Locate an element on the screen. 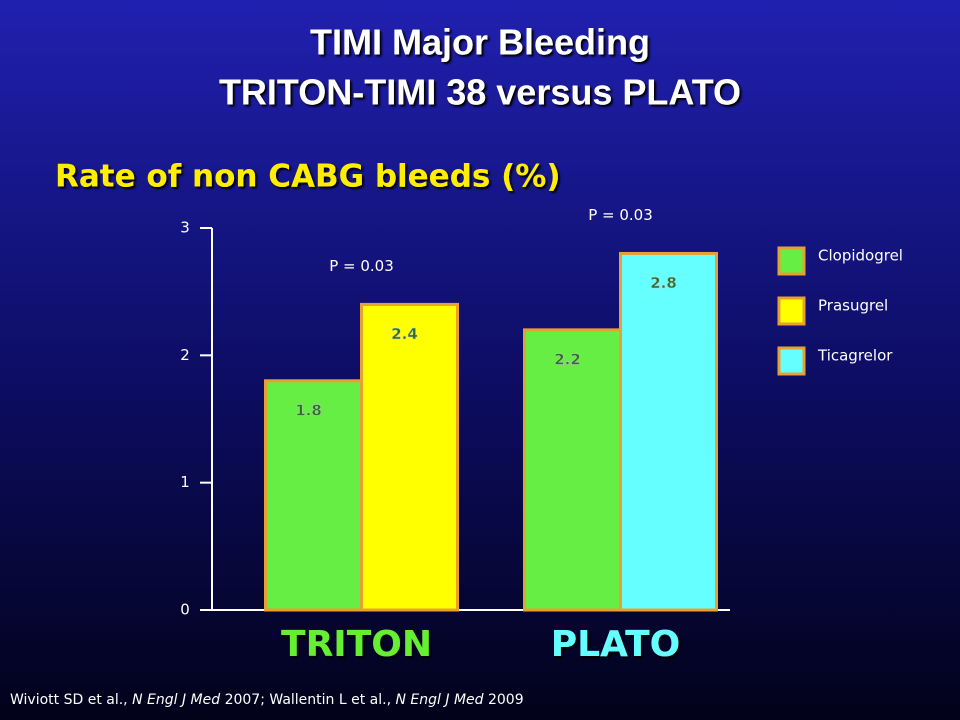  subtitle: Rate of non CABG bleeds (%) is located at coordinates (308, 177).